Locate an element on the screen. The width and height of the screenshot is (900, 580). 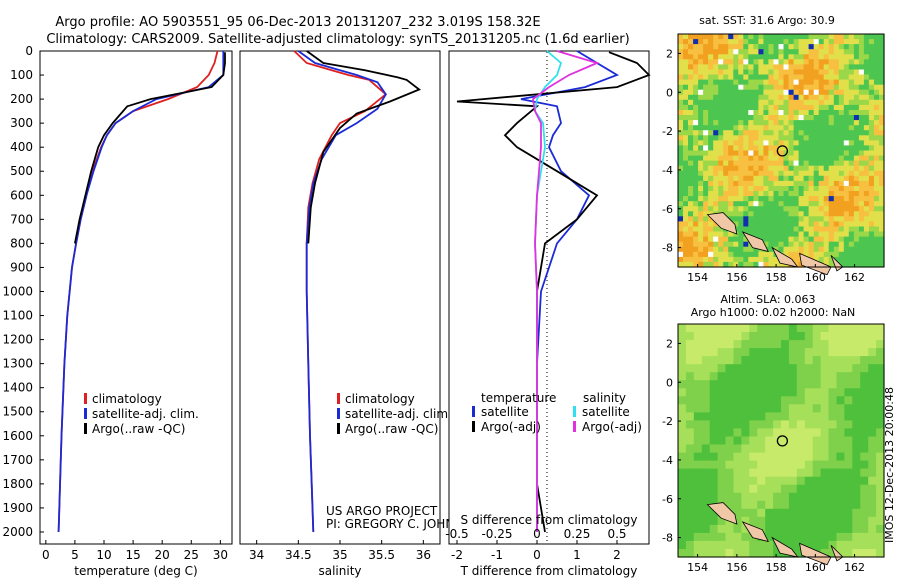
temperature-difference-label: T difference from climatology is located at coordinates (549, 571).